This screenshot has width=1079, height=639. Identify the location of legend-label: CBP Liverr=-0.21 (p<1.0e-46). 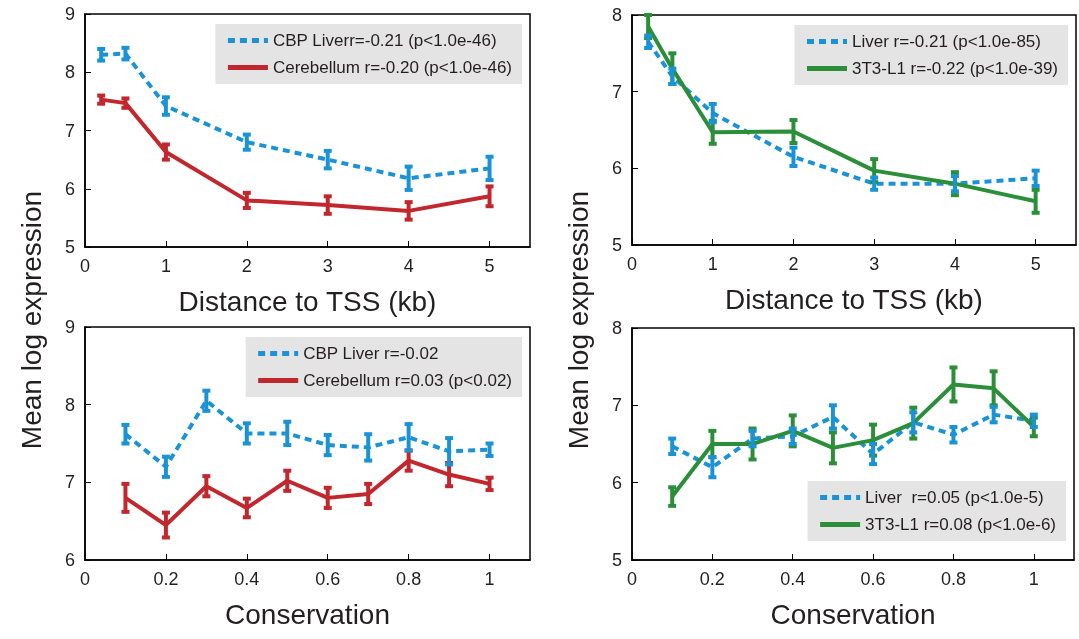
(384, 40).